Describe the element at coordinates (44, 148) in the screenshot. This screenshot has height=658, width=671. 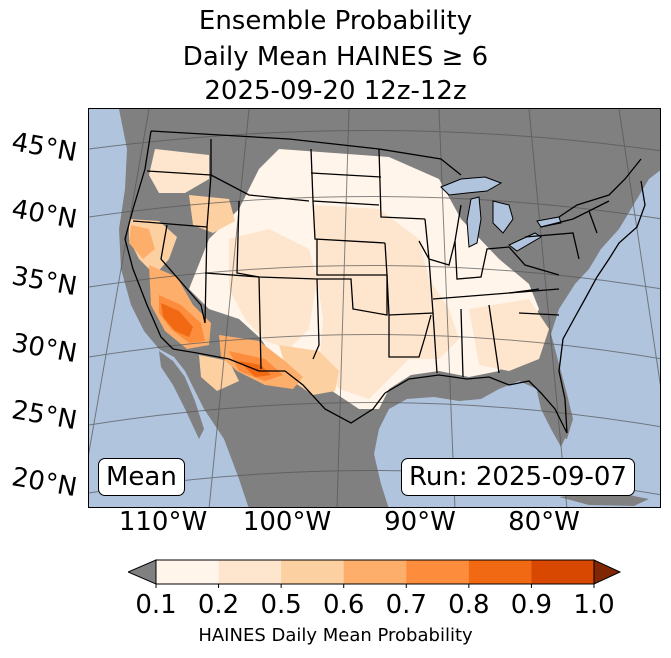
I see `lat-label-45n: 45°N` at that location.